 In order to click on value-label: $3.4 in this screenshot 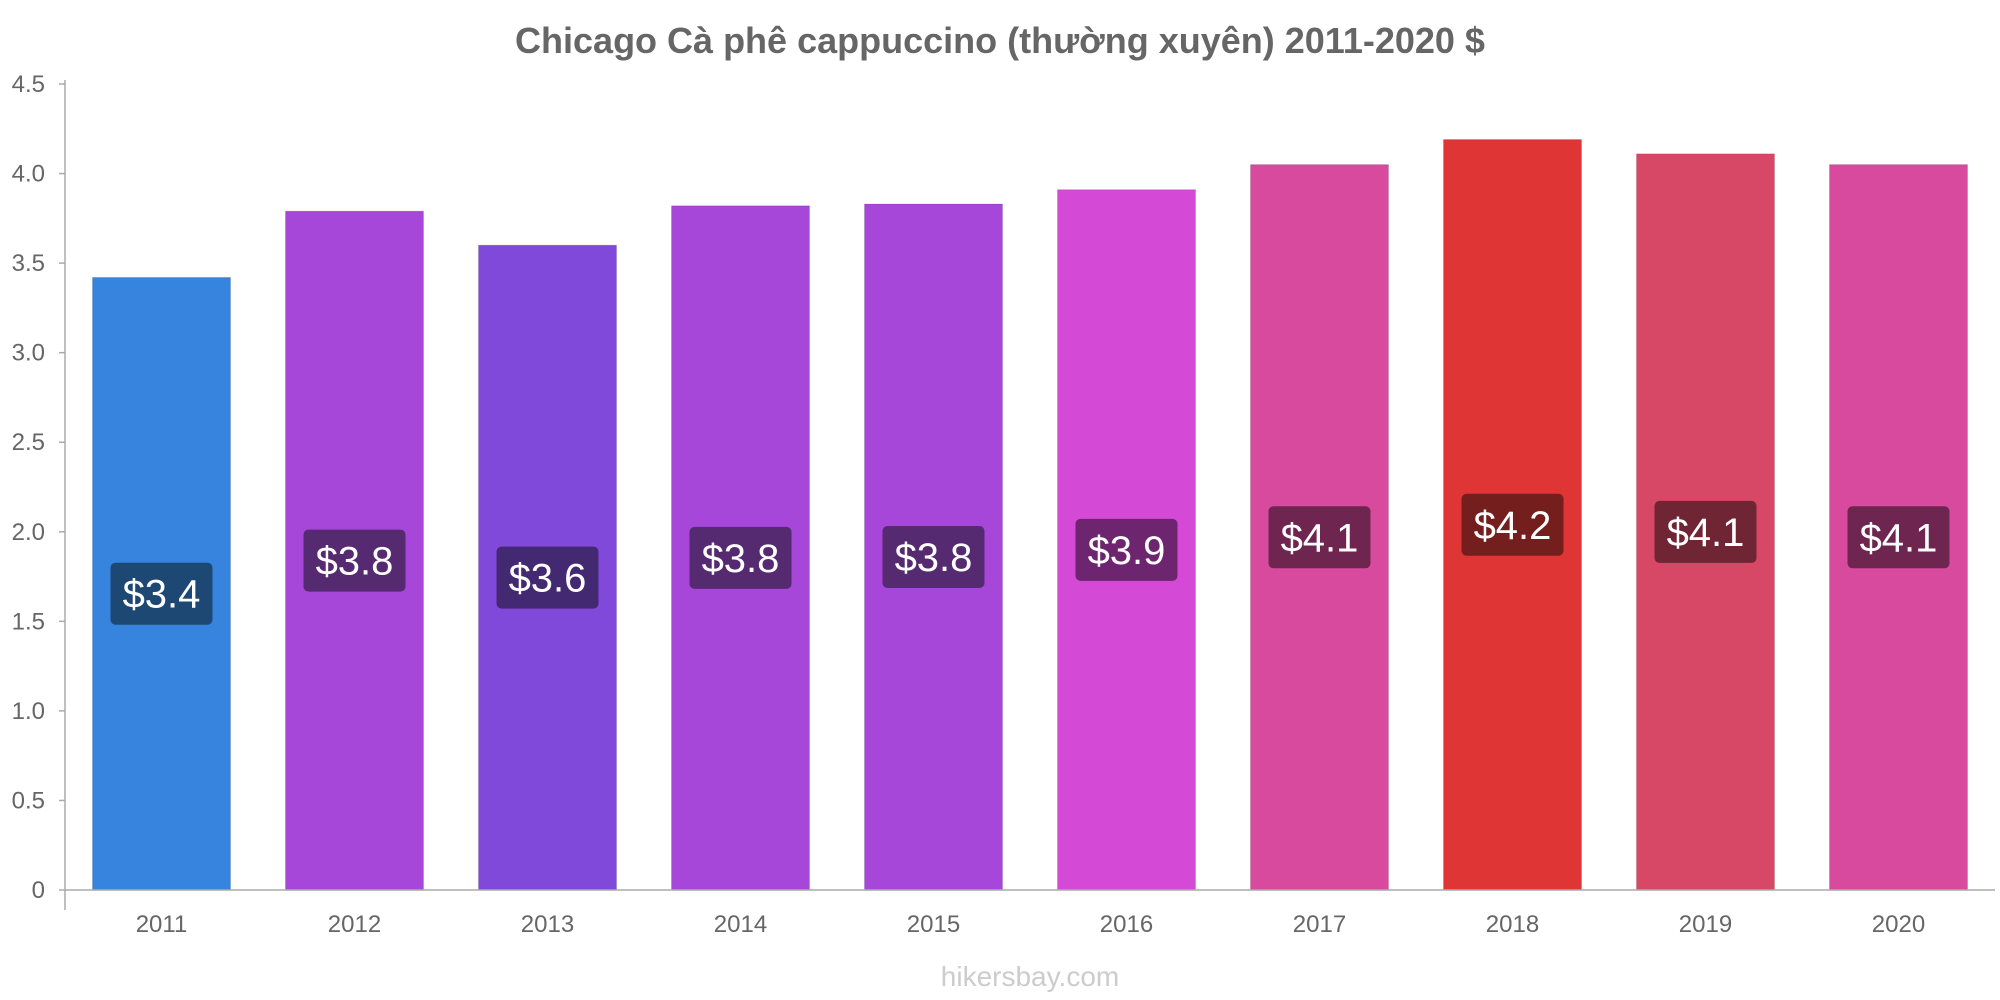, I will do `click(162, 595)`.